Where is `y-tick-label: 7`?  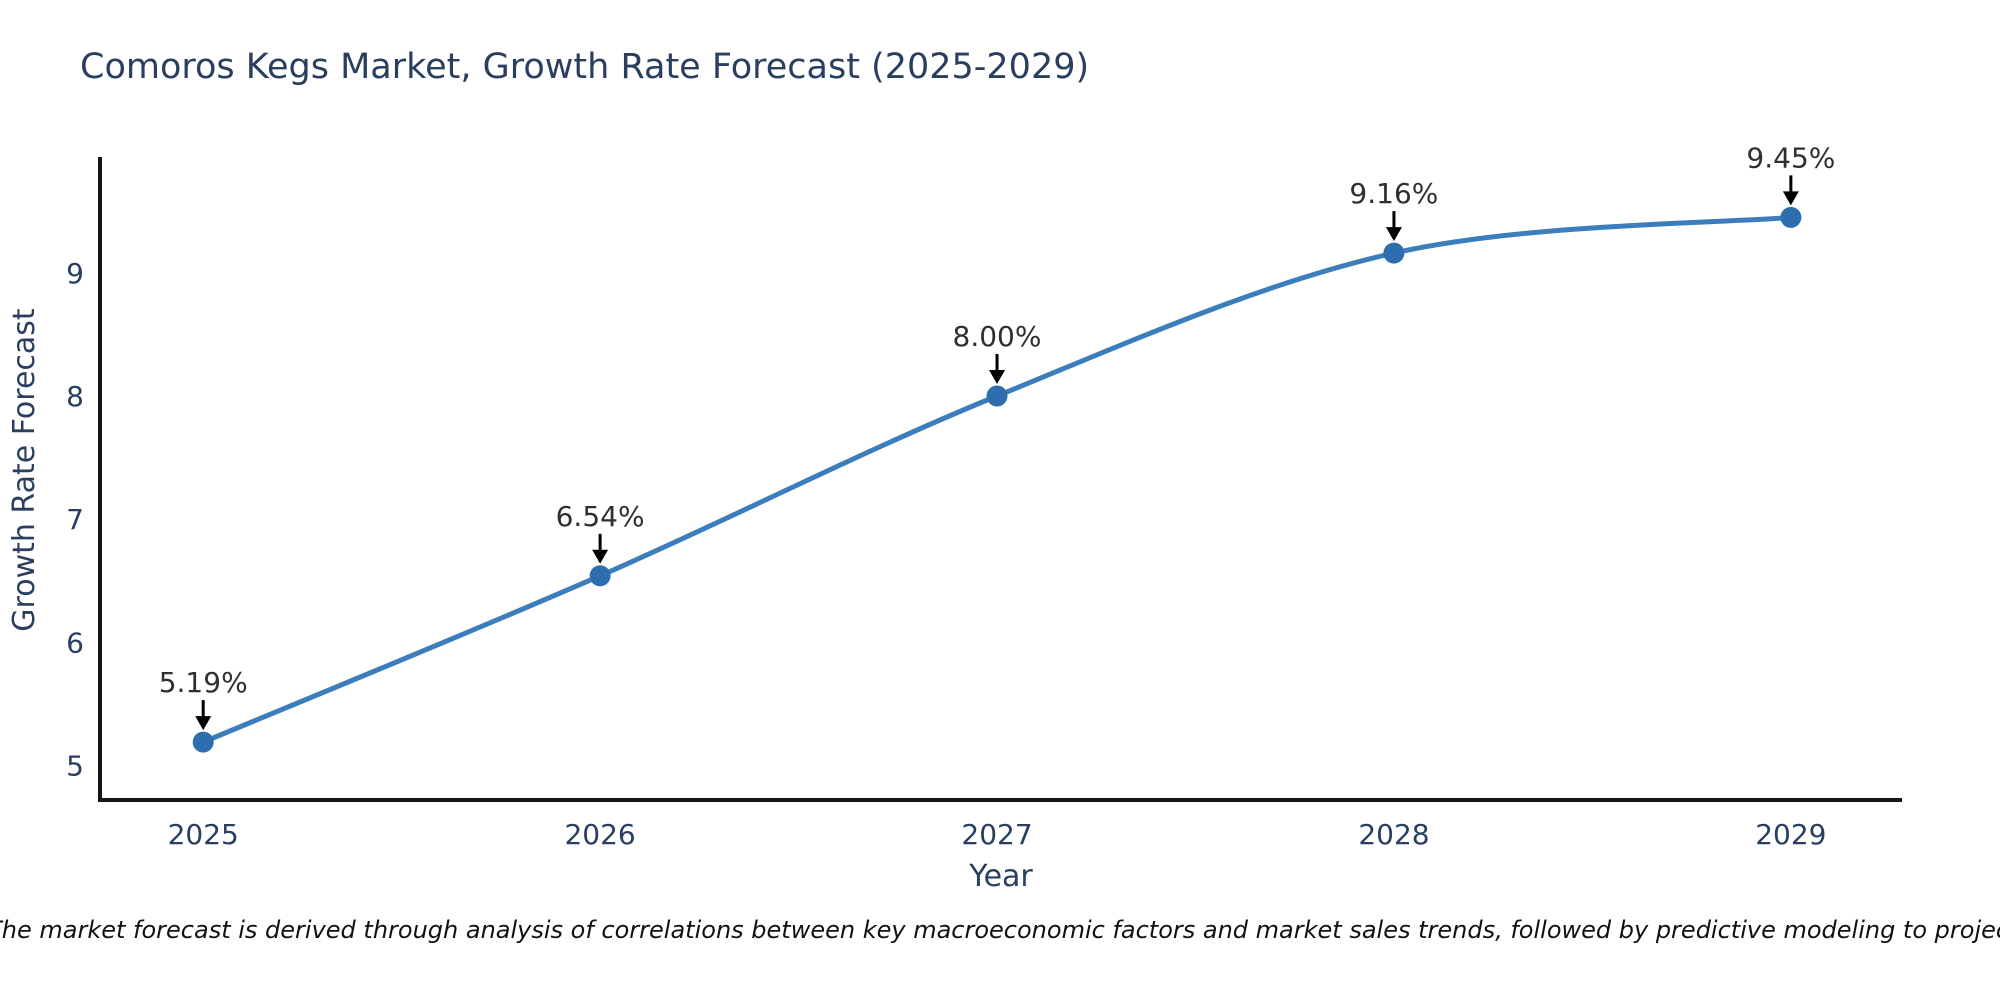
y-tick-label: 7 is located at coordinates (75, 519).